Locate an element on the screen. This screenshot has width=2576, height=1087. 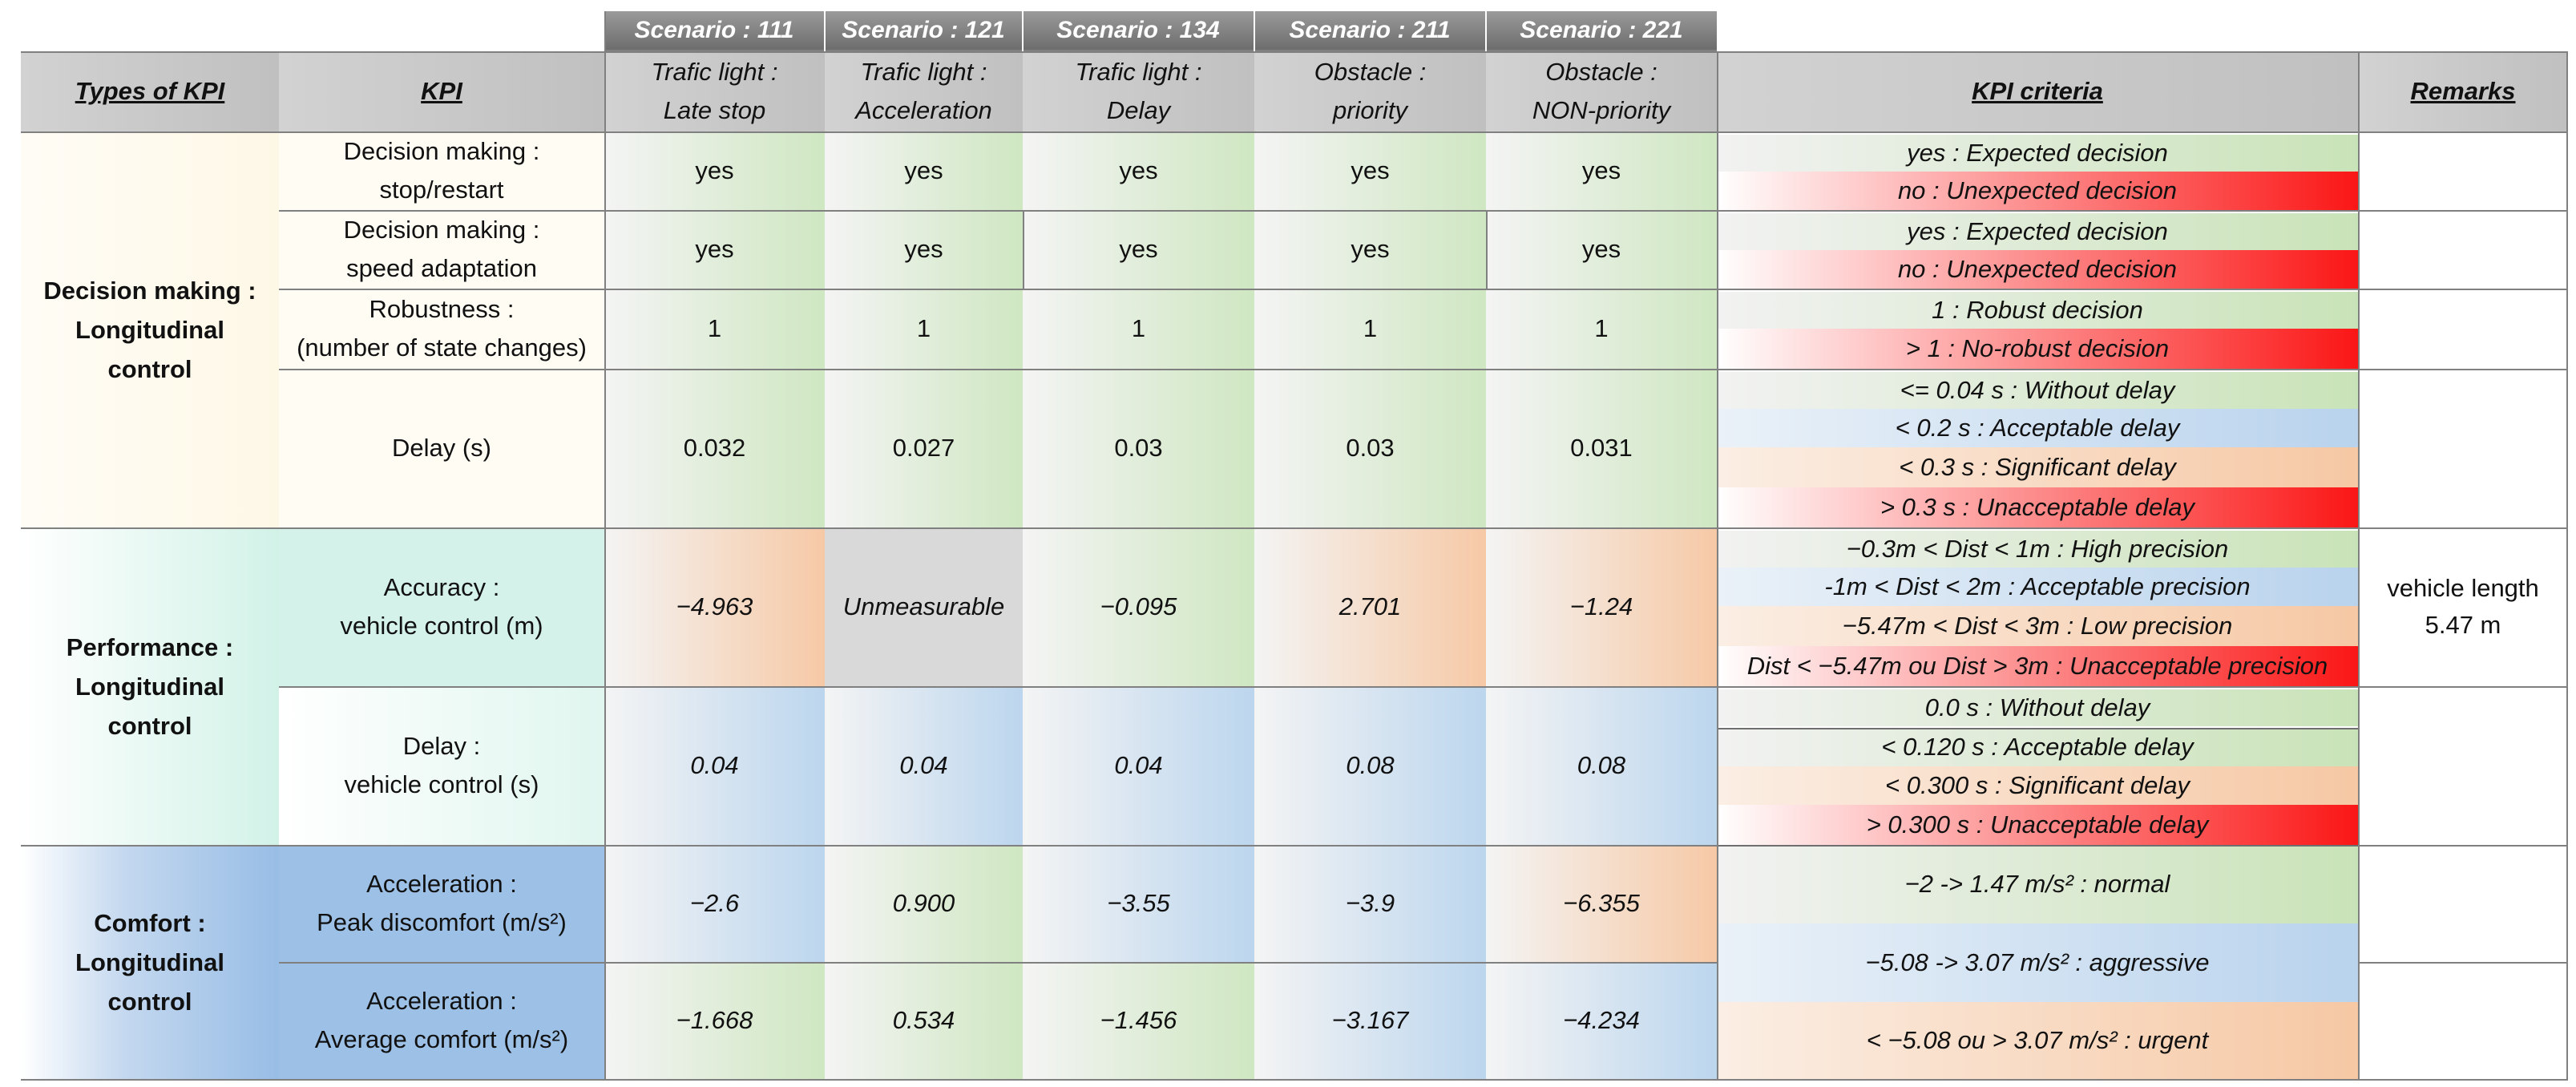
value-cell: −6.355 is located at coordinates (1601, 903).